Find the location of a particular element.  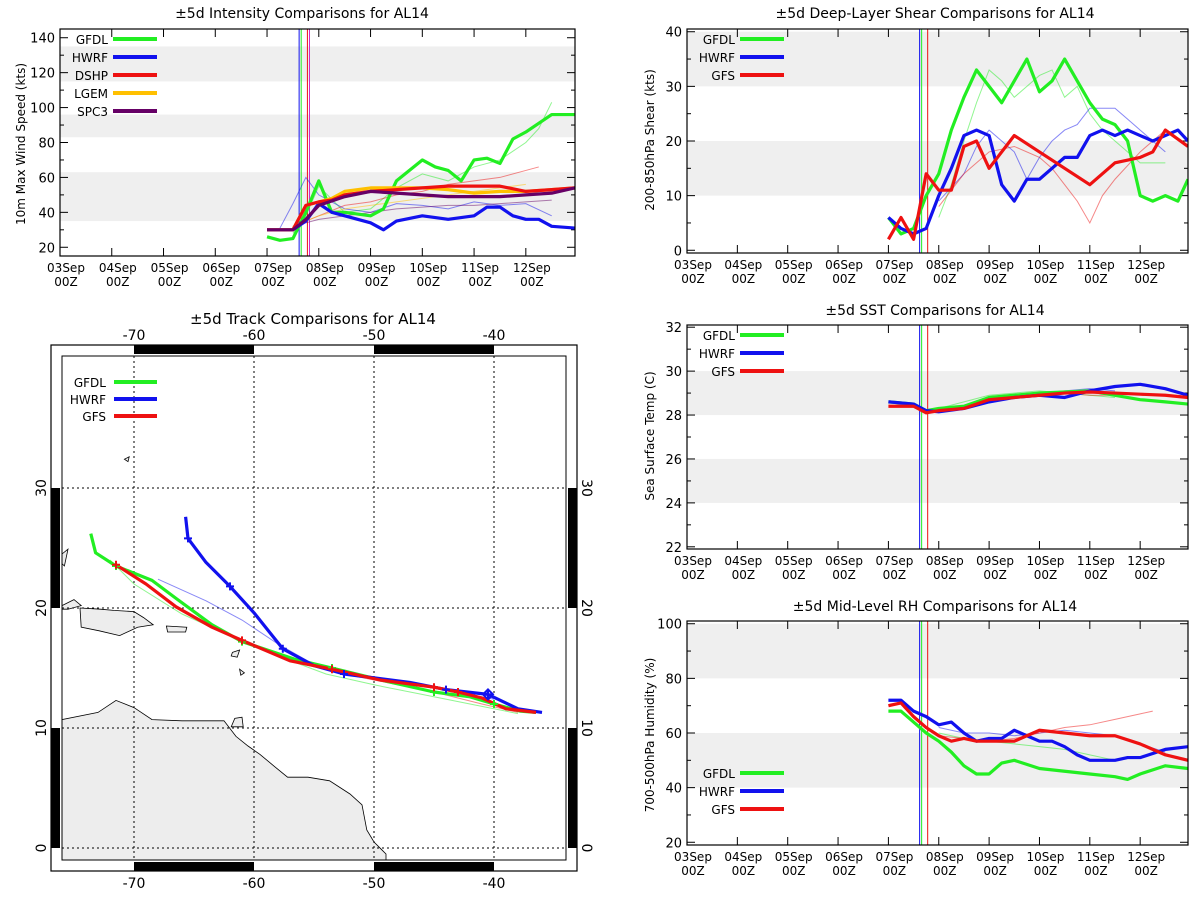

rh-shade-band is located at coordinates (937, 651).